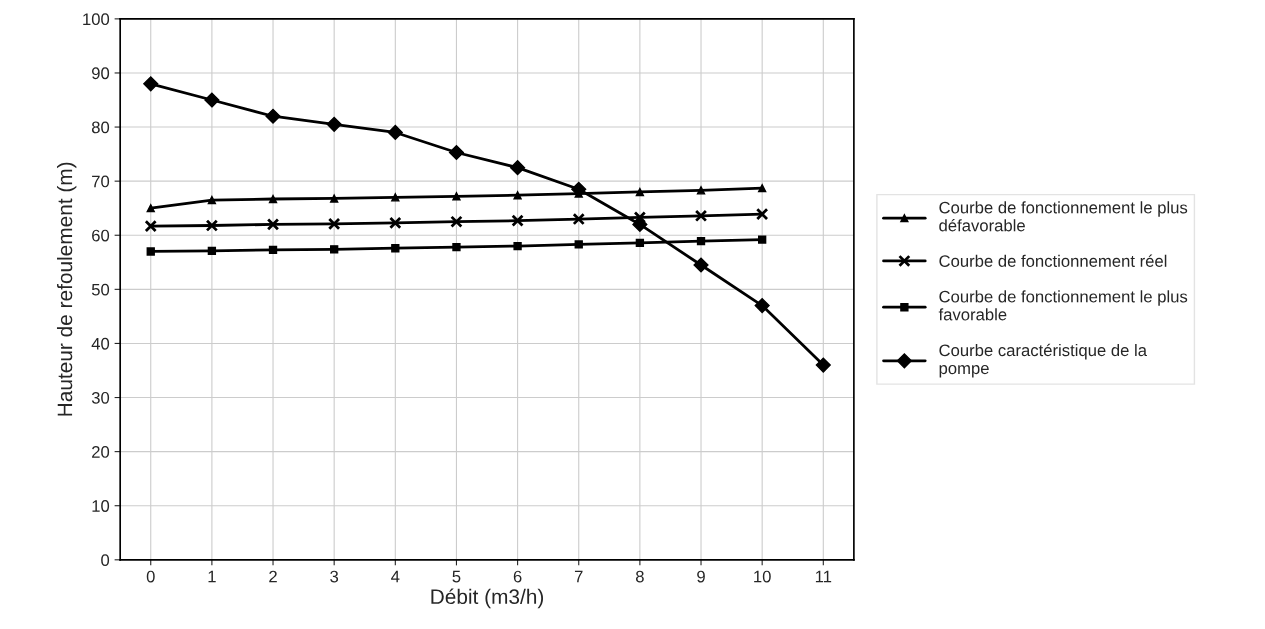 This screenshot has height=629, width=1265. What do you see at coordinates (150, 576) in the screenshot?
I see `x-tick-label: 0` at bounding box center [150, 576].